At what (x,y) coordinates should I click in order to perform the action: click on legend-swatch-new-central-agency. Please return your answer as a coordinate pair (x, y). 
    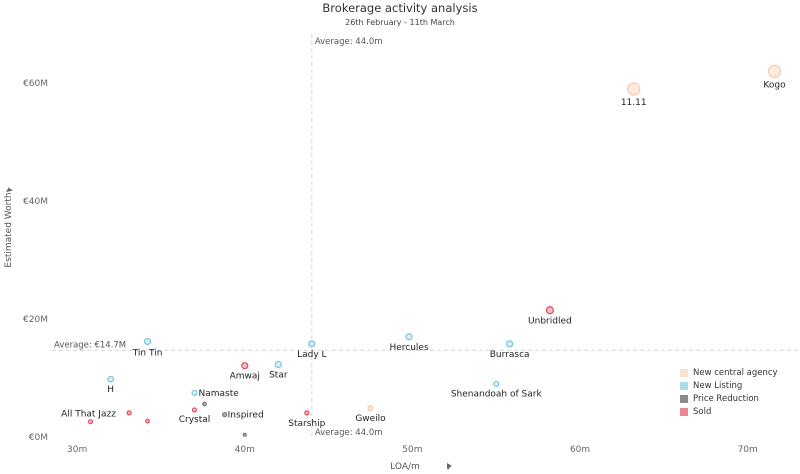
    Looking at the image, I should click on (684, 372).